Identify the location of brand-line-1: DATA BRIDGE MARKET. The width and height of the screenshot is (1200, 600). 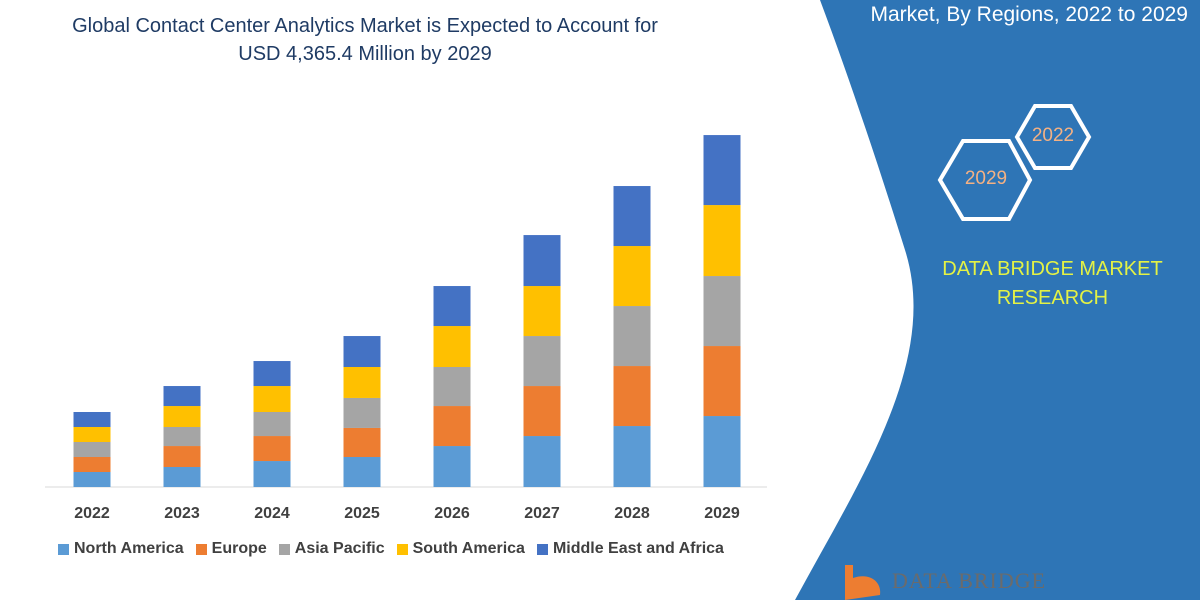
(1052, 269).